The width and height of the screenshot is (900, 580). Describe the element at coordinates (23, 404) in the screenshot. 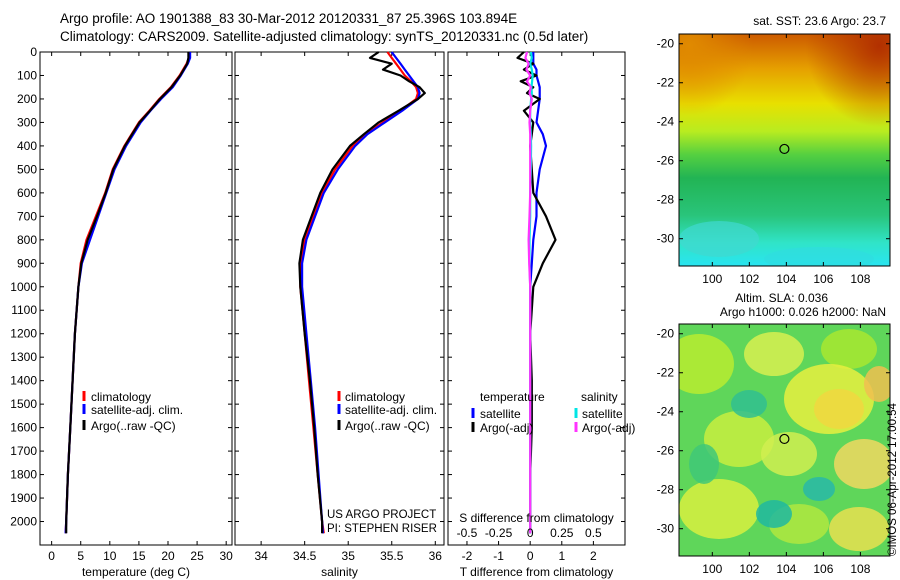

I see `y-tick-label: 1500` at that location.